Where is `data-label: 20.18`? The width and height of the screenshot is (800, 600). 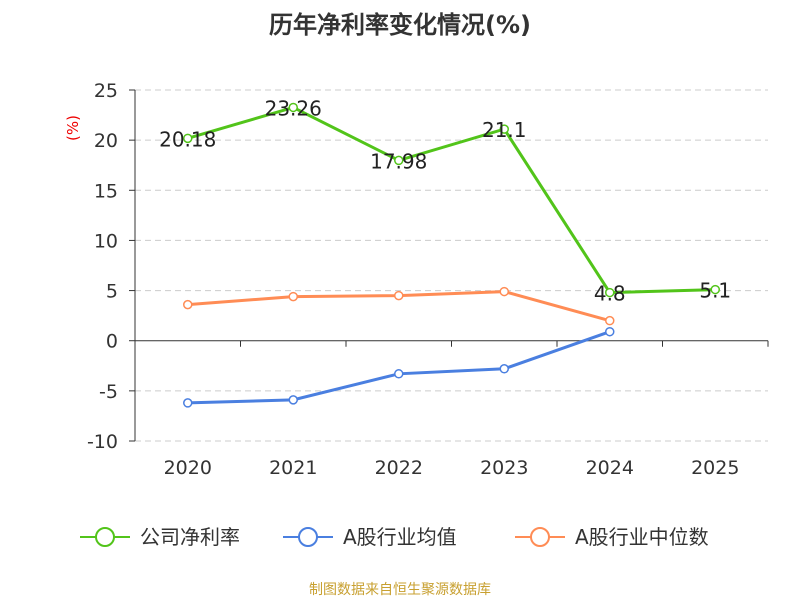 data-label: 20.18 is located at coordinates (187, 139).